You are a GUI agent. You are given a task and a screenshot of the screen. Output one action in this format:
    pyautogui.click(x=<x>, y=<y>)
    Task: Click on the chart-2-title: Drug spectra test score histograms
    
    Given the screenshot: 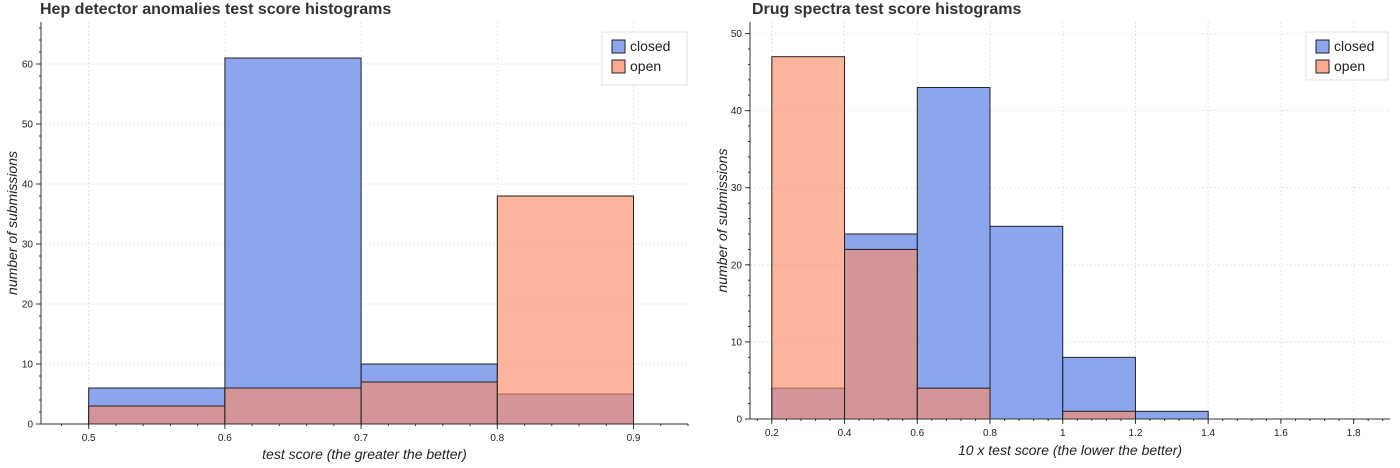 What is the action you would take?
    pyautogui.click(x=887, y=9)
    